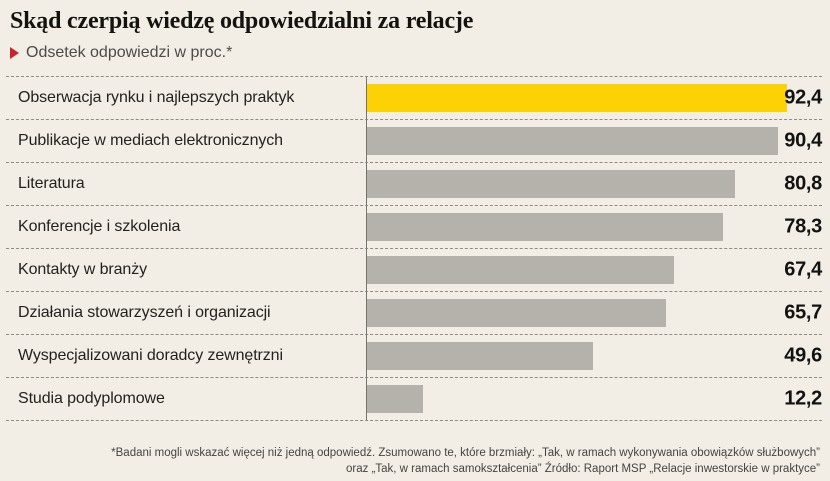 The height and width of the screenshot is (481, 830). Describe the element at coordinates (594, 398) in the screenshot. I see `bar-track: 12,2` at that location.